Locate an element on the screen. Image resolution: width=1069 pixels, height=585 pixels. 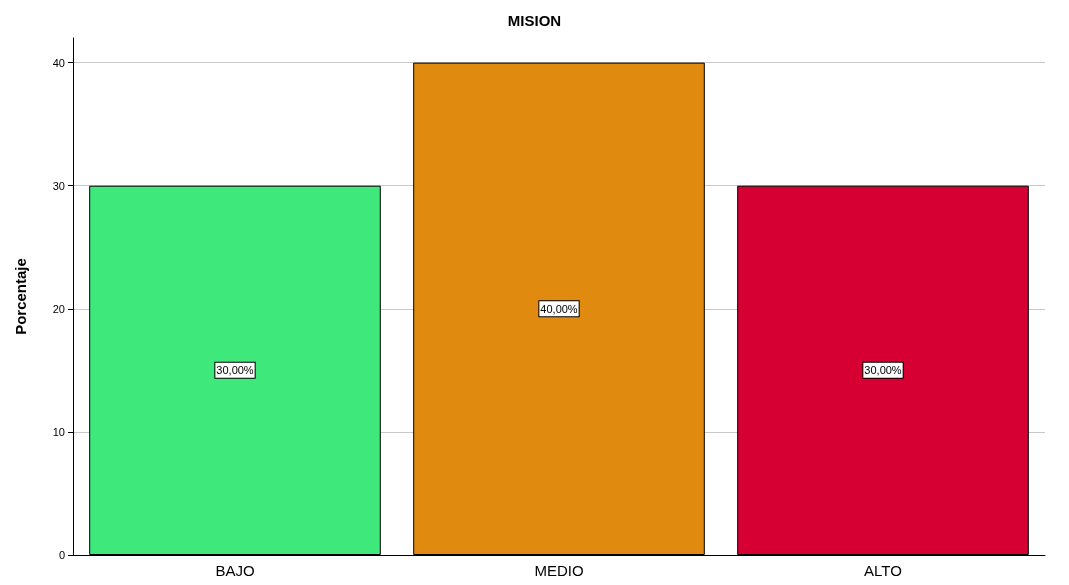
y-tick-label: 30 is located at coordinates (58, 185).